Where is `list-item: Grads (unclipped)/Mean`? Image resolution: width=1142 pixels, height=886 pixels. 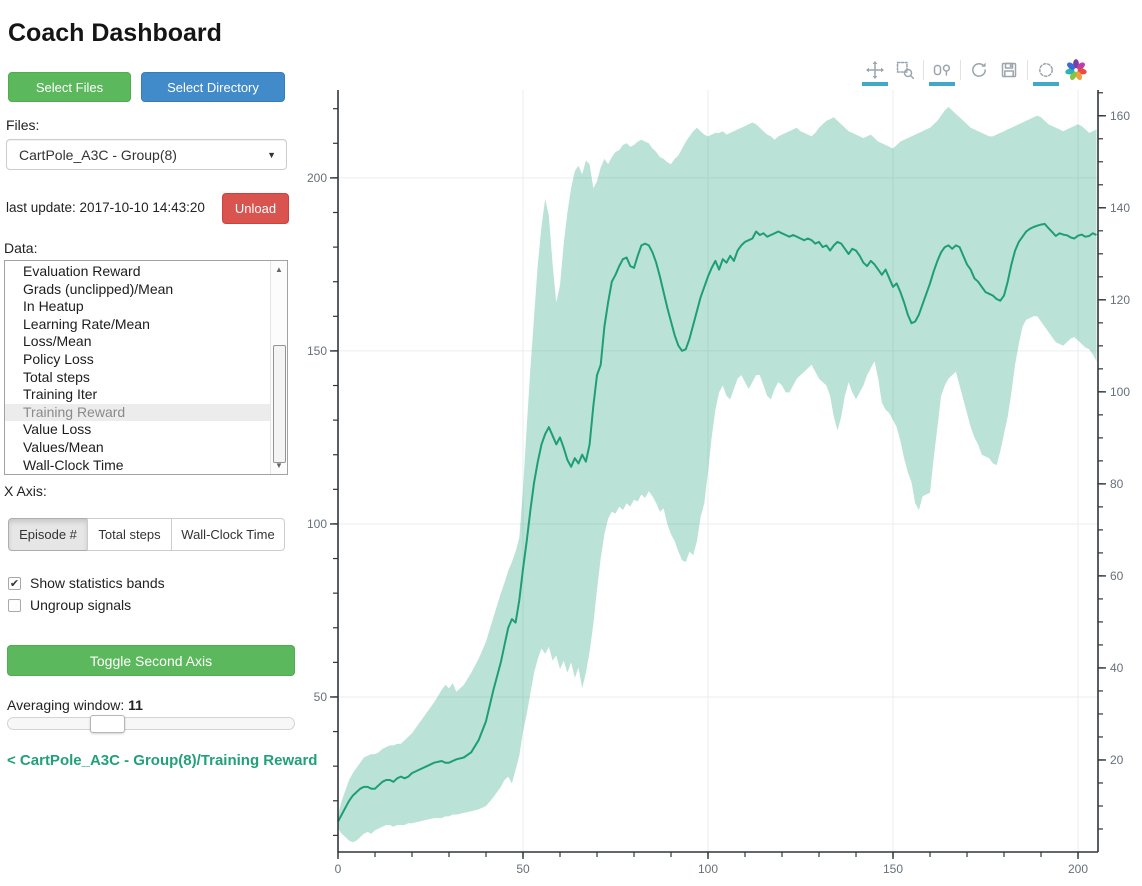
list-item: Grads (unclipped)/Mean is located at coordinates (98, 288).